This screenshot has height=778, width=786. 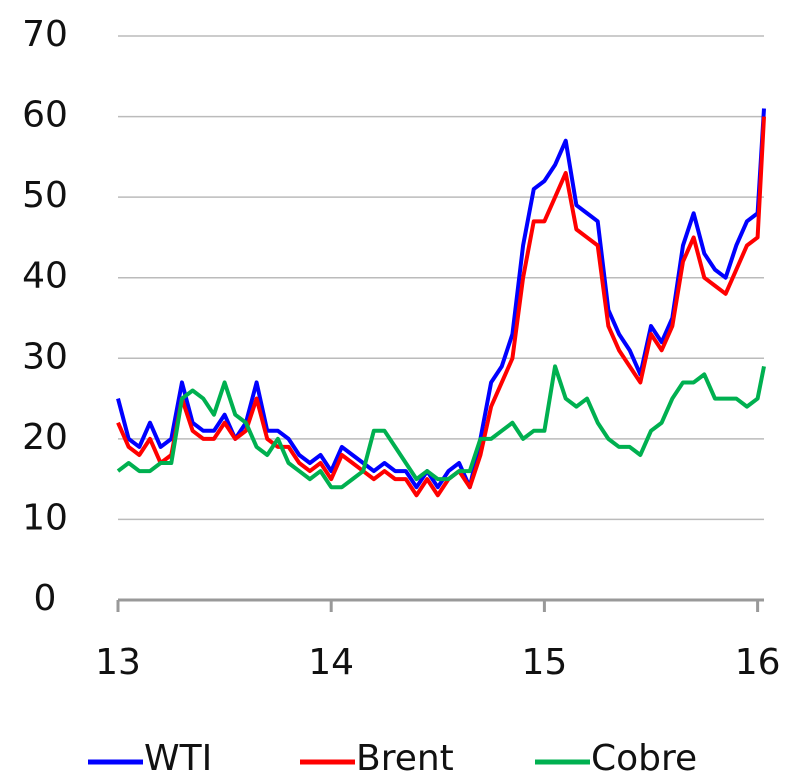 I want to click on x-tick-label: 13, so click(x=118, y=662).